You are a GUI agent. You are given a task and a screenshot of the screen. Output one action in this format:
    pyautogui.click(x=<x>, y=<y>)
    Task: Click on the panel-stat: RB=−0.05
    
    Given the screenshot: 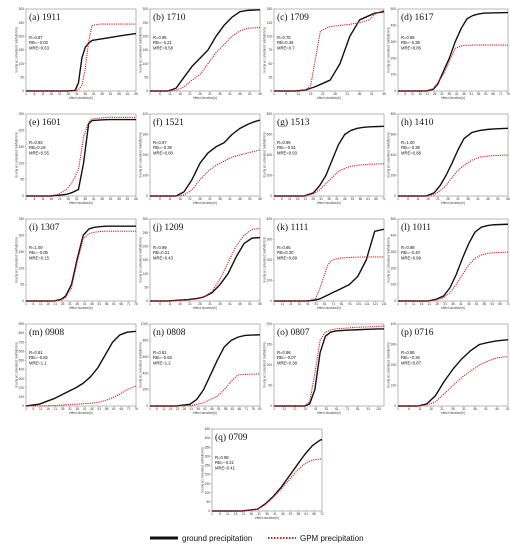 What is the action you would take?
    pyautogui.click(x=39, y=252)
    